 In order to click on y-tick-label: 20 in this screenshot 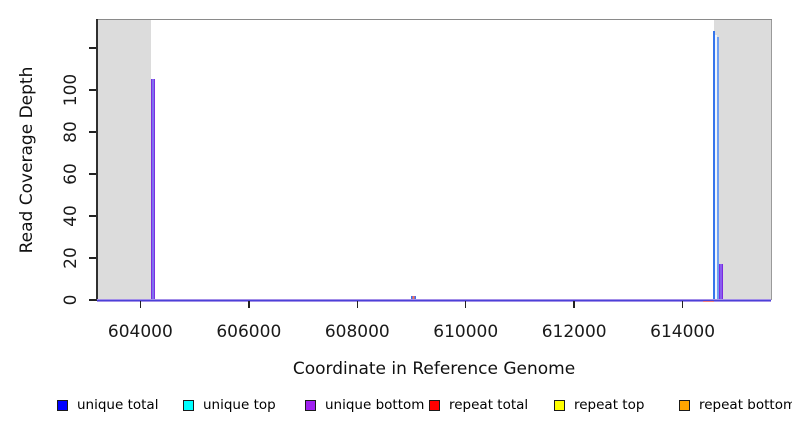, I will do `click(71, 258)`.